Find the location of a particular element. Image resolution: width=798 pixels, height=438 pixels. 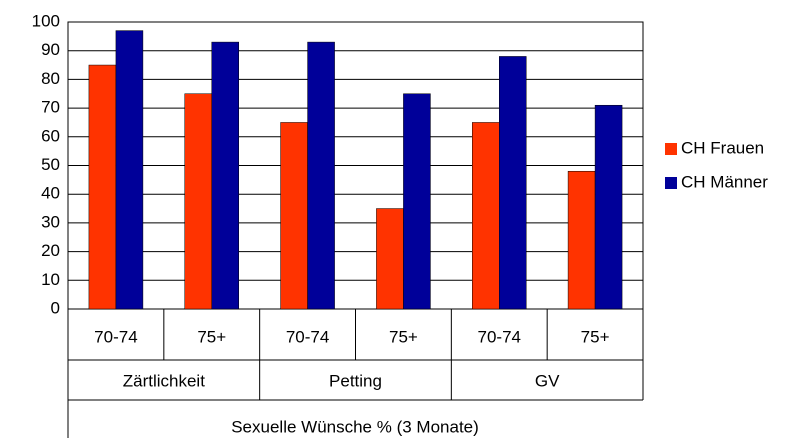

x-group-label: GV is located at coordinates (547, 380).